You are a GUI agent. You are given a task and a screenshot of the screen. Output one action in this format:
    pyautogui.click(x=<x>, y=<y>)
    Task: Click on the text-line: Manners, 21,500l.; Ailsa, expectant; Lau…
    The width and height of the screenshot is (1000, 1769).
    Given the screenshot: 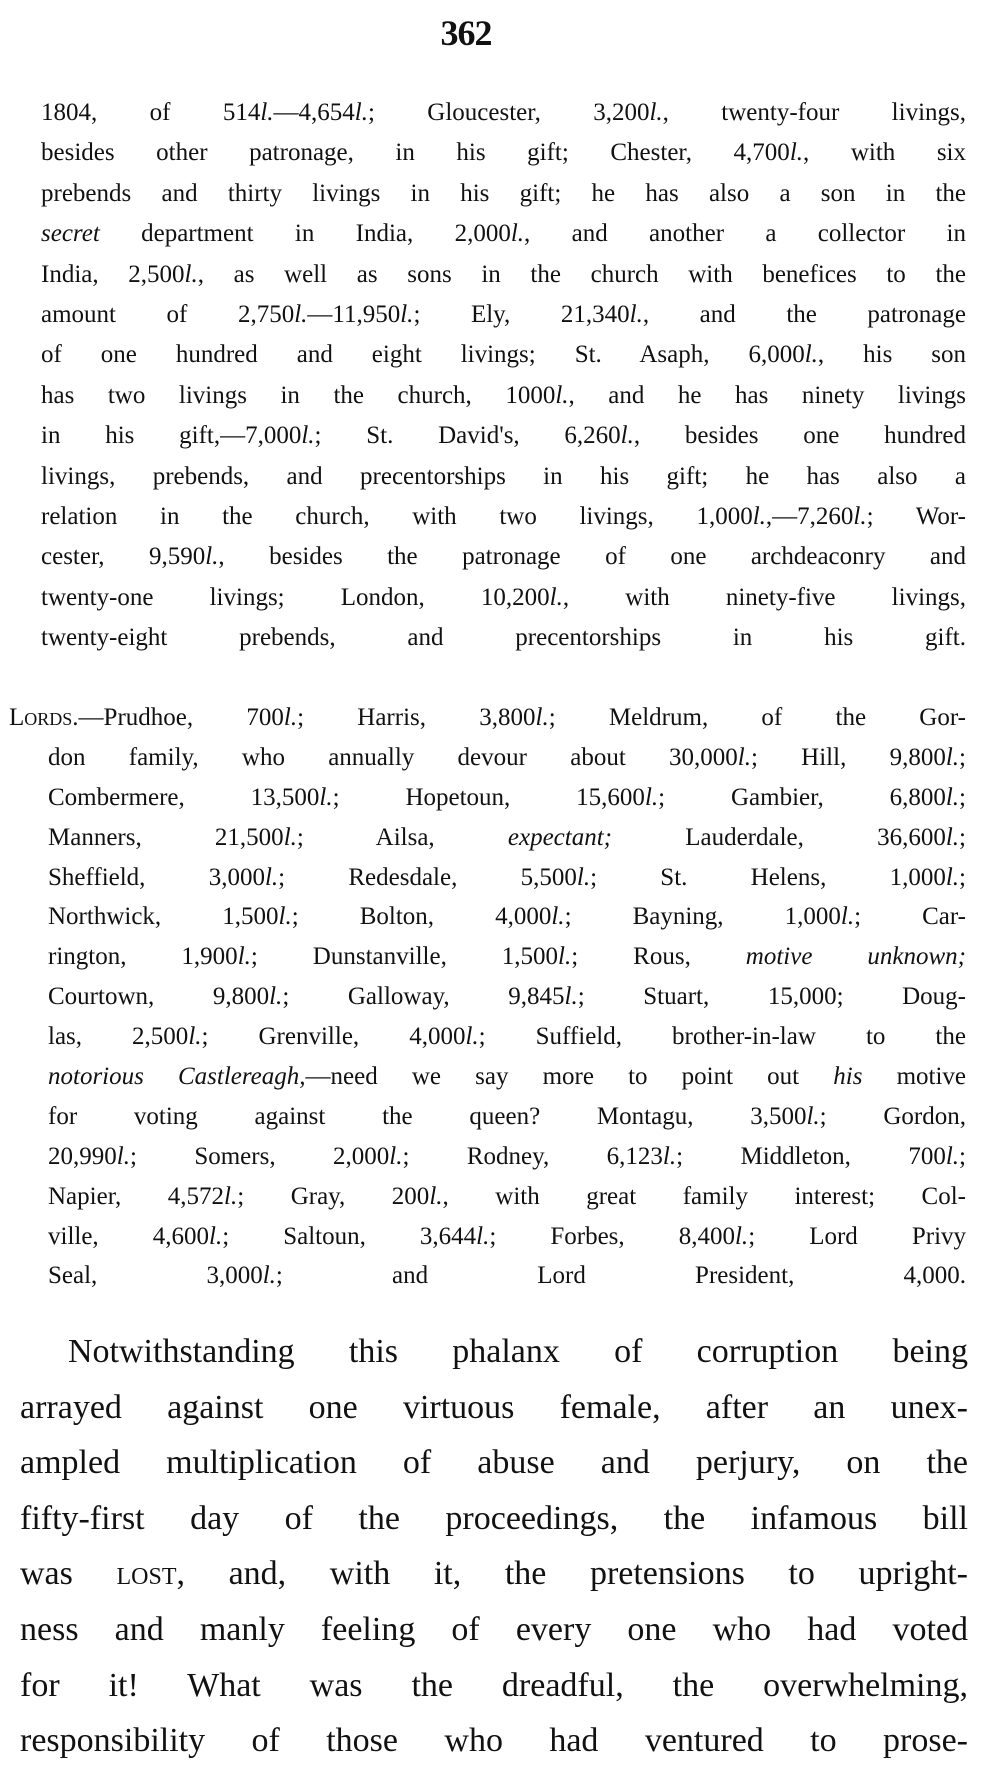 What is the action you would take?
    pyautogui.click(x=507, y=837)
    